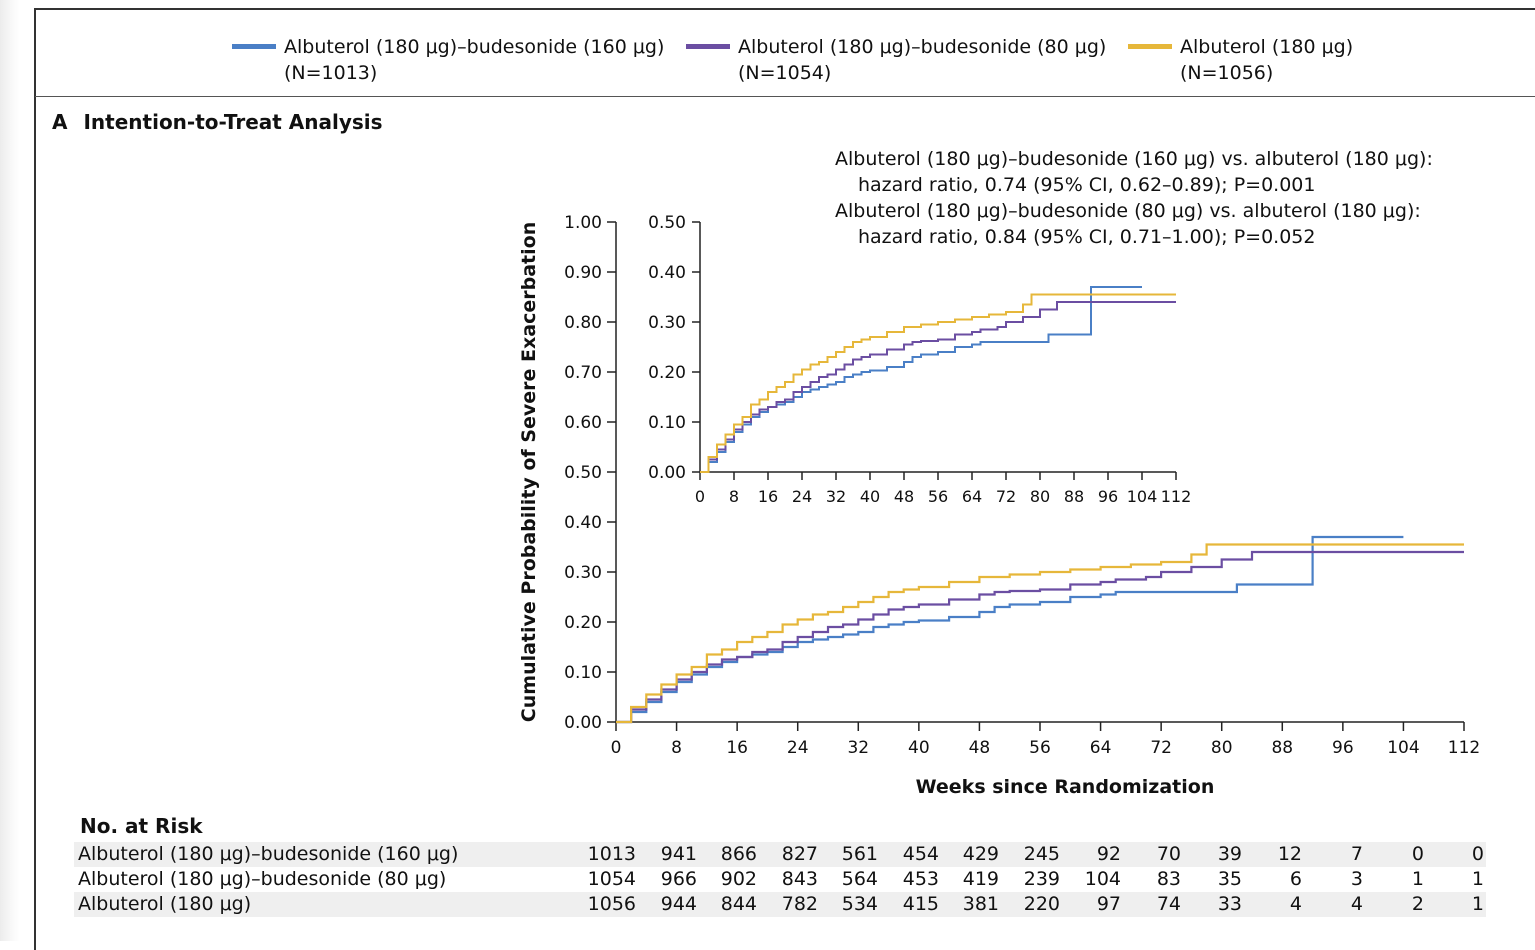  What do you see at coordinates (798, 748) in the screenshot?
I see `x-tick-label: 24` at bounding box center [798, 748].